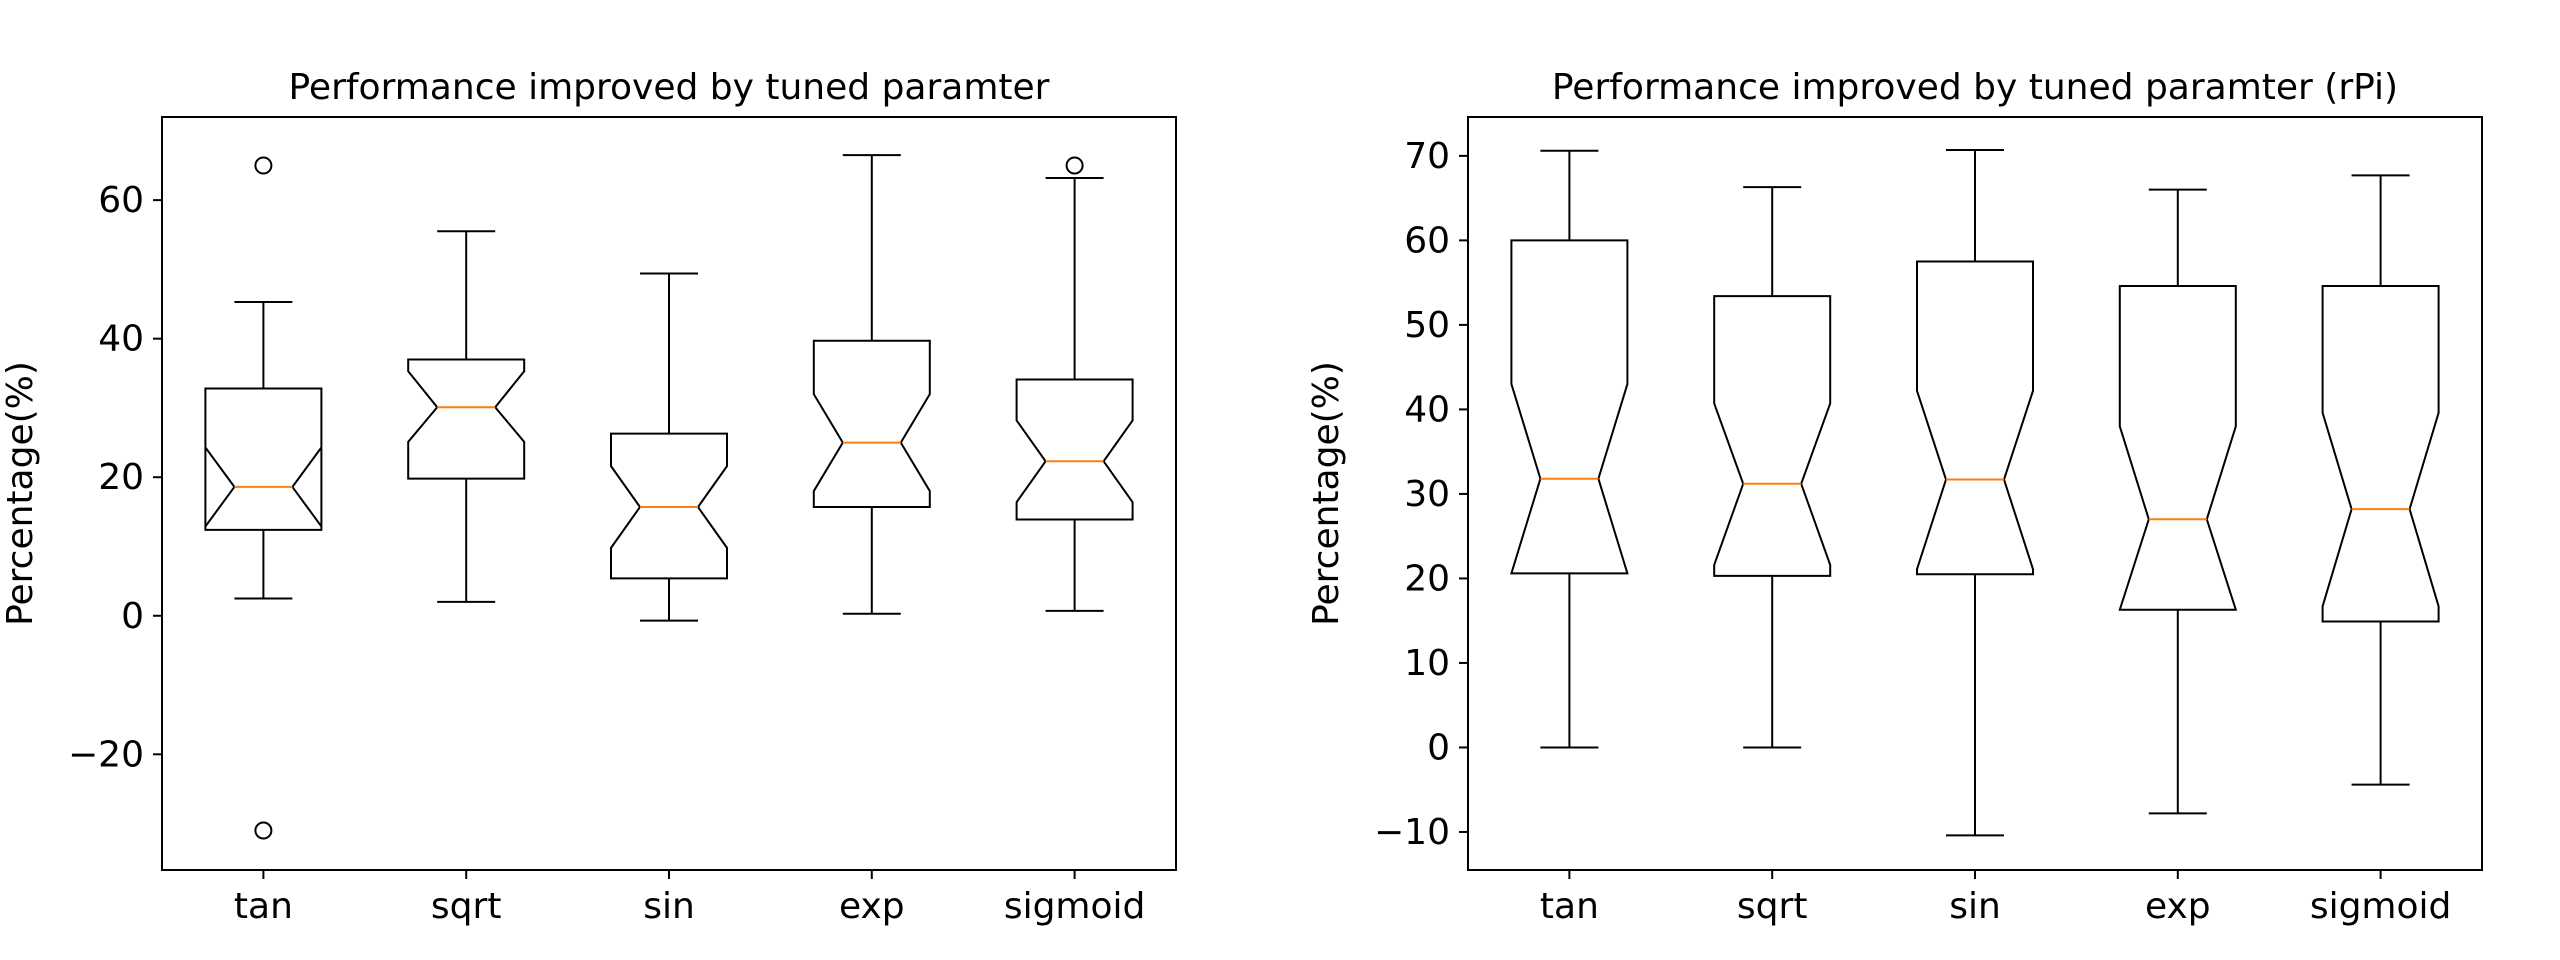  What do you see at coordinates (1427, 156) in the screenshot?
I see `y-tick-label: 70` at bounding box center [1427, 156].